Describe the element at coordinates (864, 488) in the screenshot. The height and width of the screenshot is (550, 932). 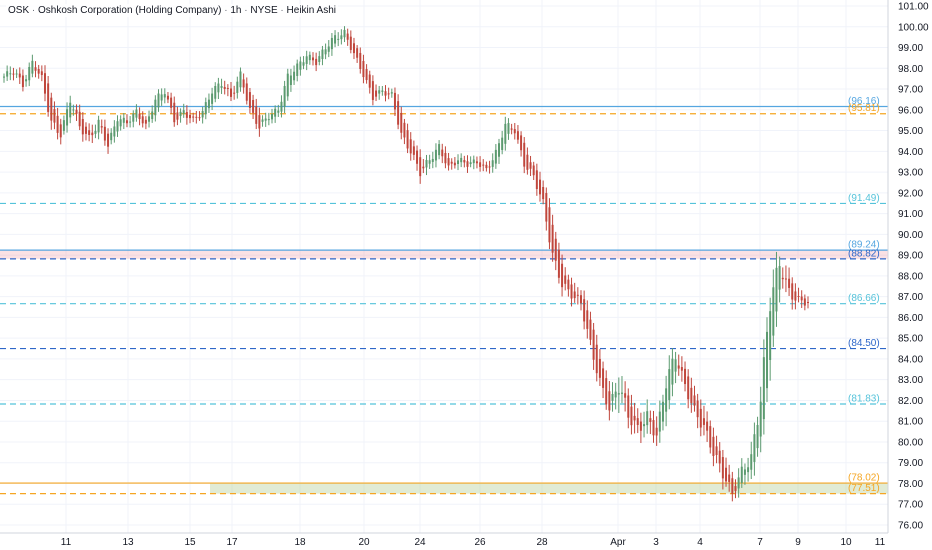
I see `level-label: (77.51)` at that location.